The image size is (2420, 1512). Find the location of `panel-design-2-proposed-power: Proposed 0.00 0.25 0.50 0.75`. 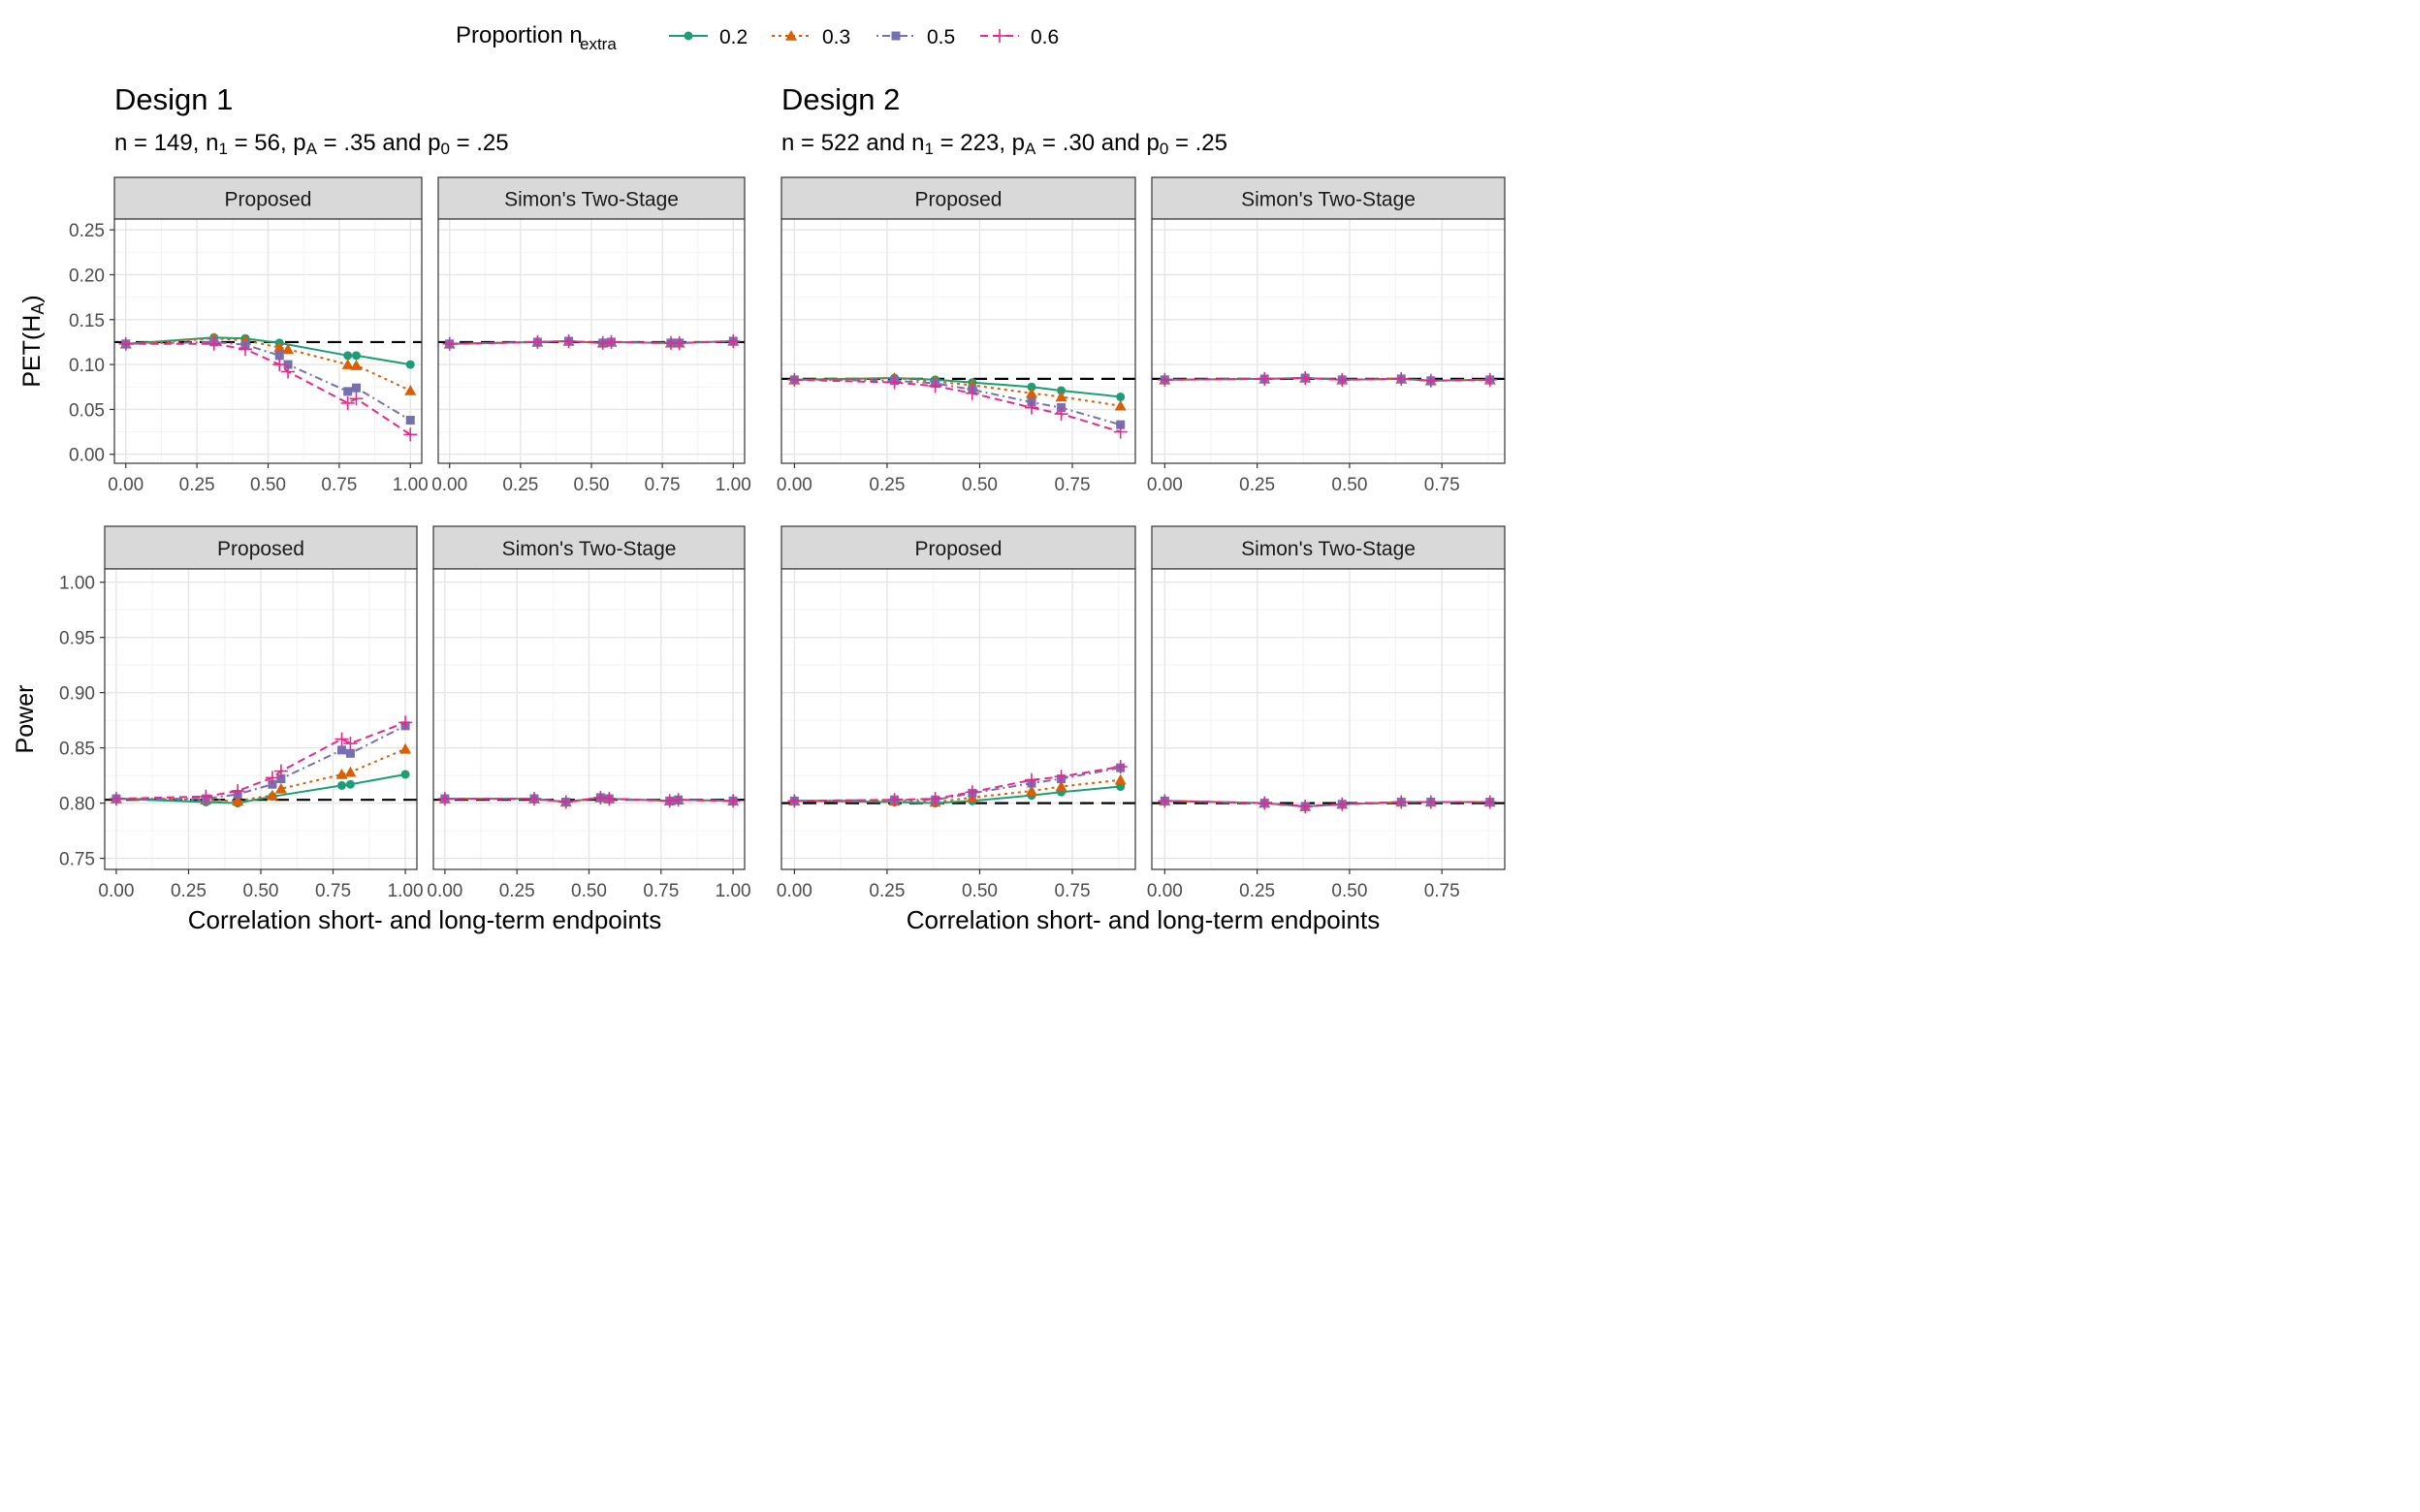

panel-design-2-proposed-power: Proposed 0.00 0.25 0.50 0.75 is located at coordinates (956, 713).